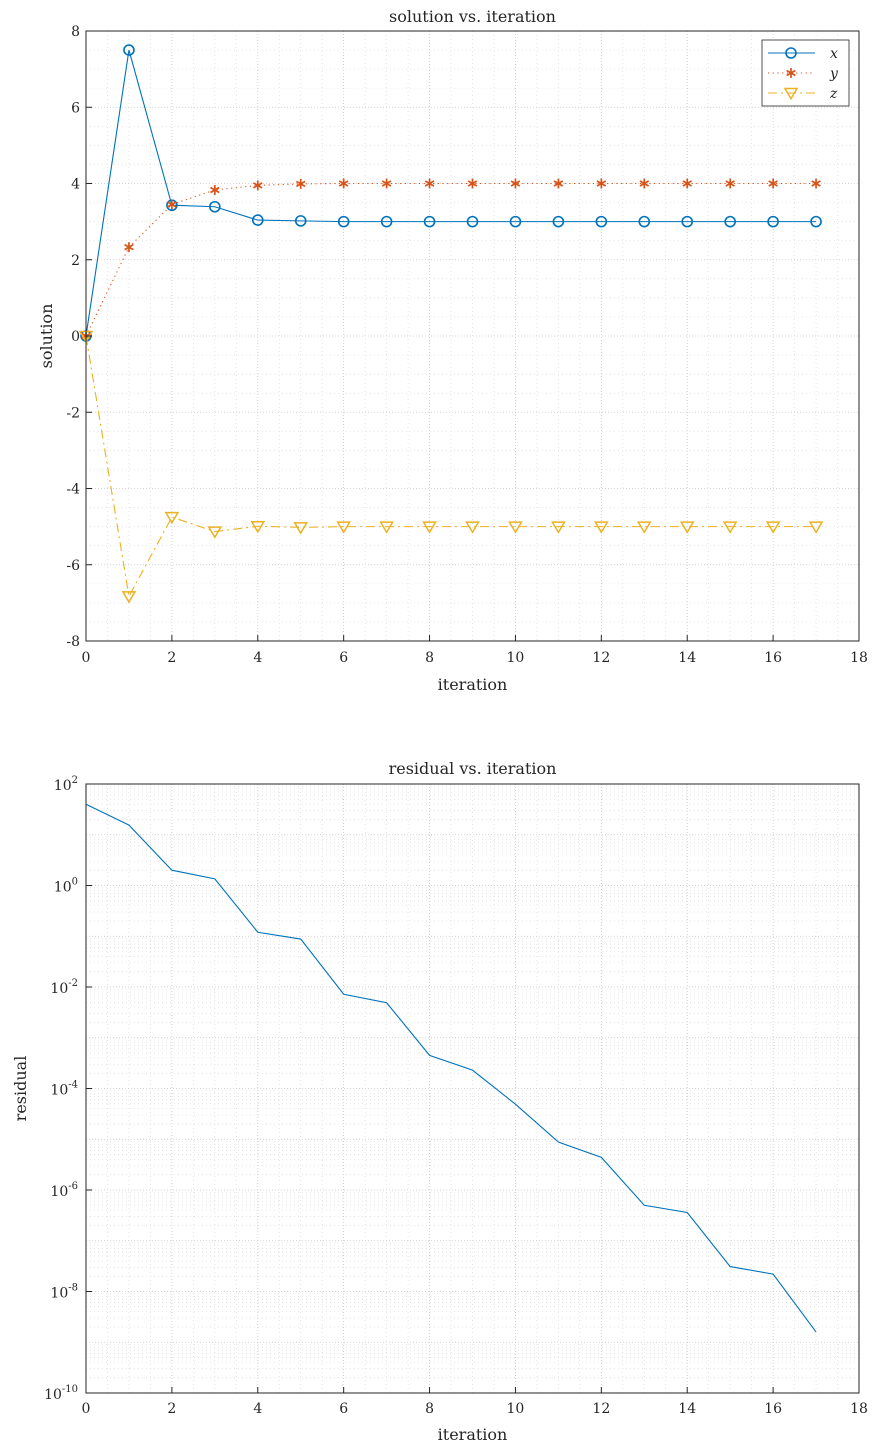 The image size is (872, 1447). Describe the element at coordinates (64, 1292) in the screenshot. I see `y-tick-label: 10⁻⁸` at that location.